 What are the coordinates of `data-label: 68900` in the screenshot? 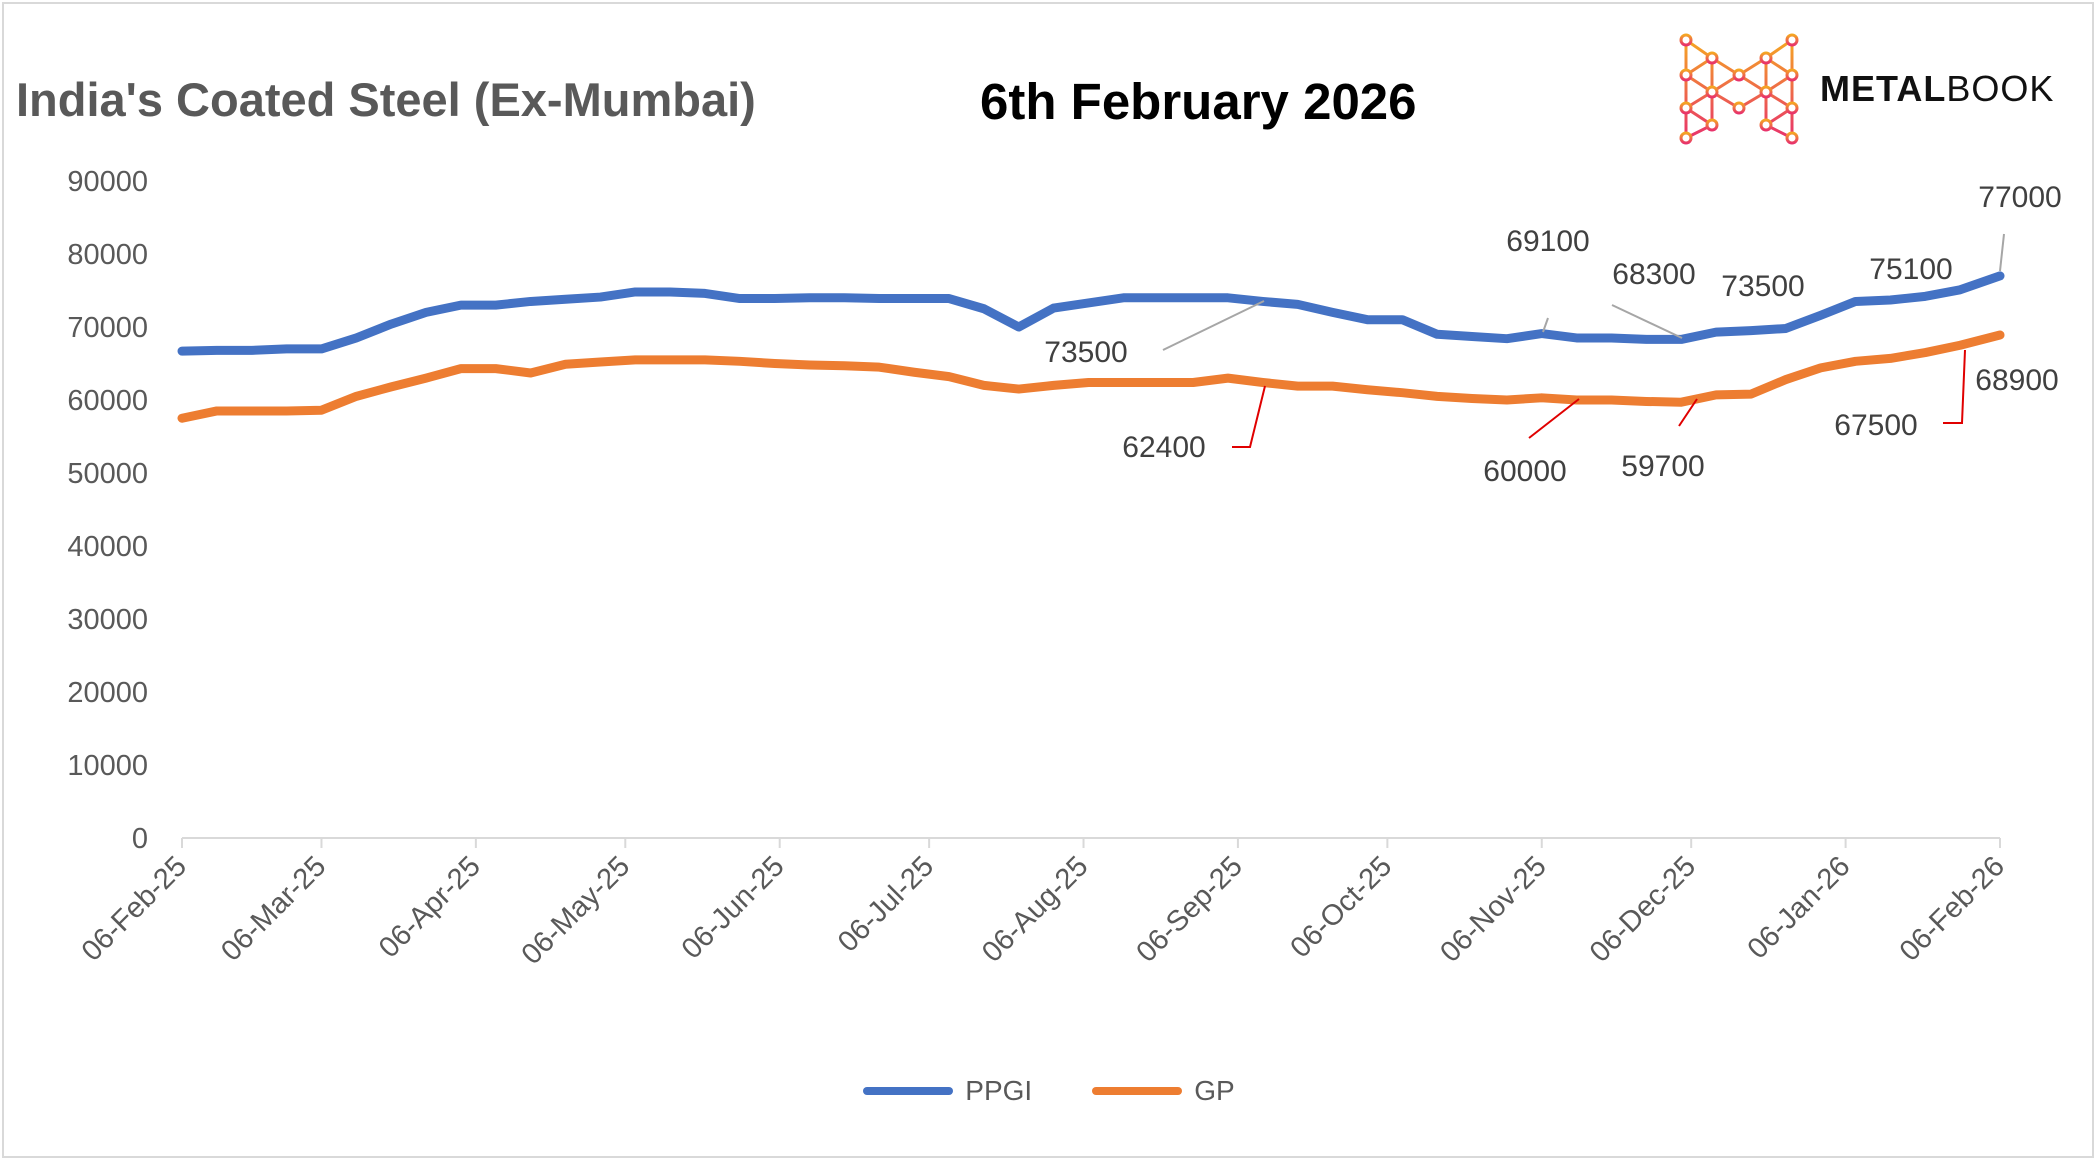 It's located at (2016, 380).